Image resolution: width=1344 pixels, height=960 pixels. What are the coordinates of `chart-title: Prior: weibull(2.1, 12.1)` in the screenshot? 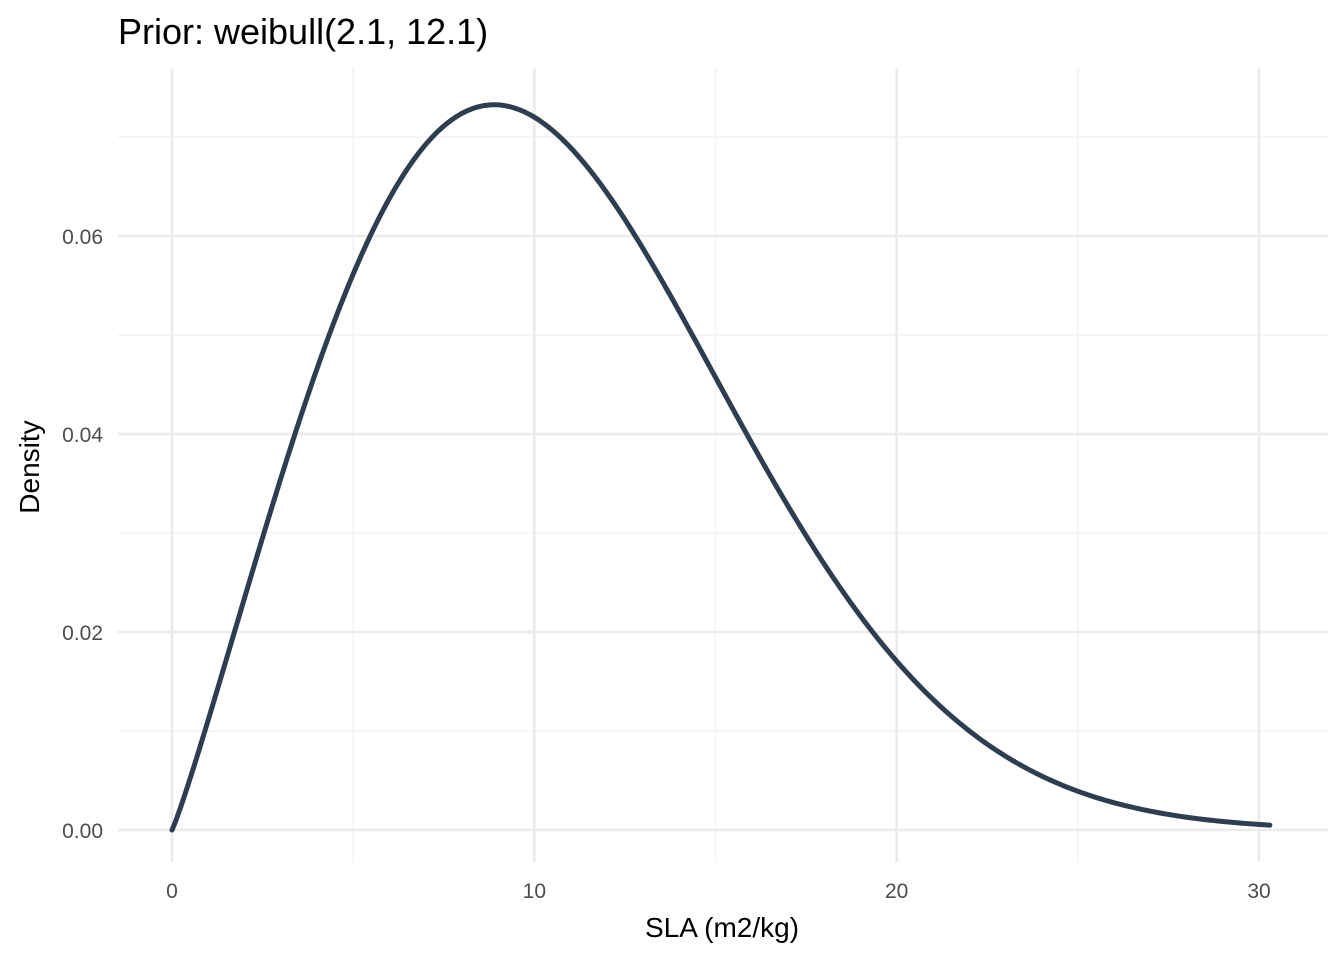 It's located at (303, 31).